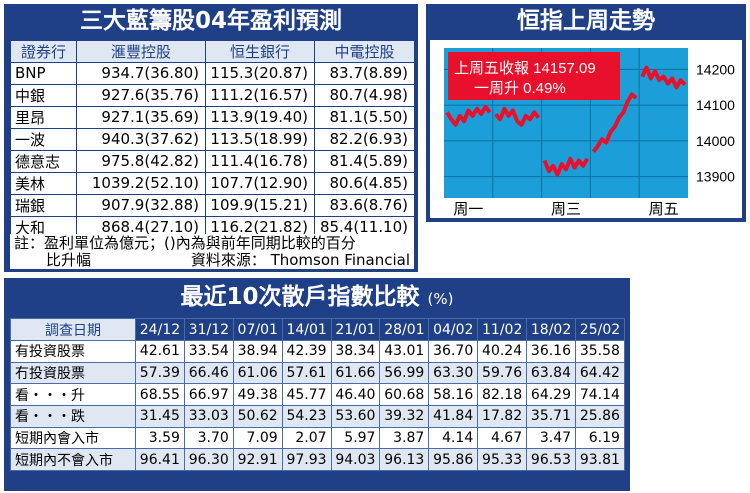 The height and width of the screenshot is (493, 750). Describe the element at coordinates (160, 460) in the screenshot. I see `survey-value: 96.41` at that location.